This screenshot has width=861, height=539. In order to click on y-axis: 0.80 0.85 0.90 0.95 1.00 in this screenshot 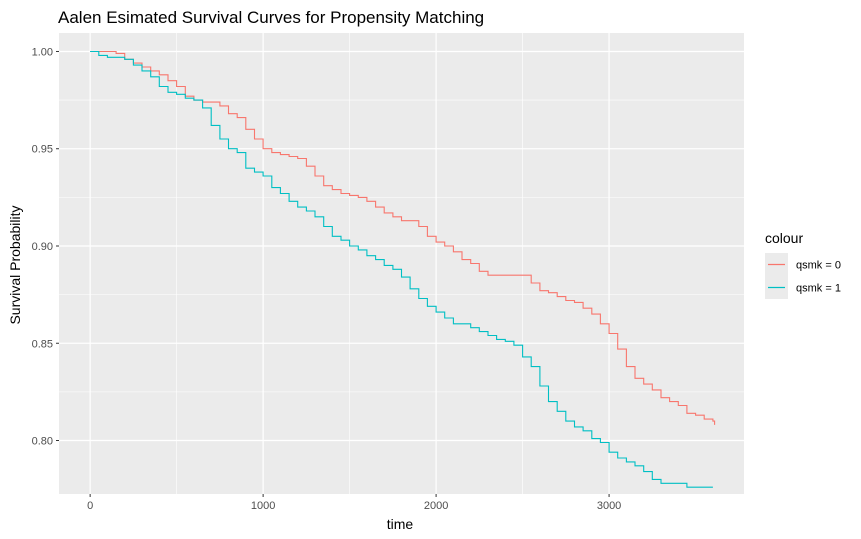, I will do `click(45, 247)`.